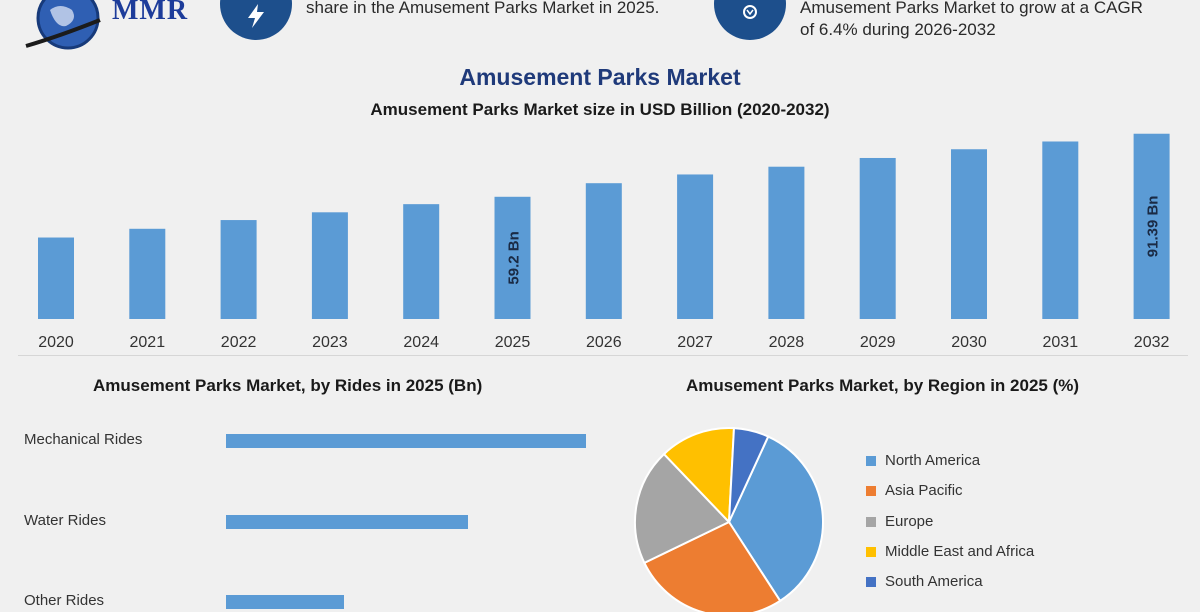 Image resolution: width=1200 pixels, height=612 pixels. Describe the element at coordinates (934, 581) in the screenshot. I see `legend-label: South America` at that location.